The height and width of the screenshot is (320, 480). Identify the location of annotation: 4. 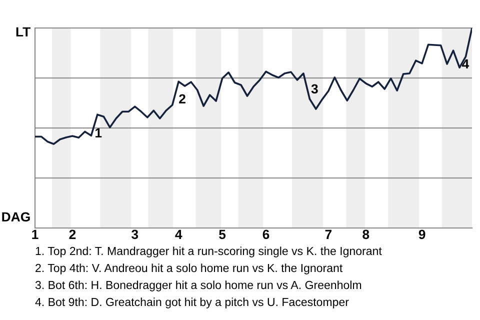
(466, 63).